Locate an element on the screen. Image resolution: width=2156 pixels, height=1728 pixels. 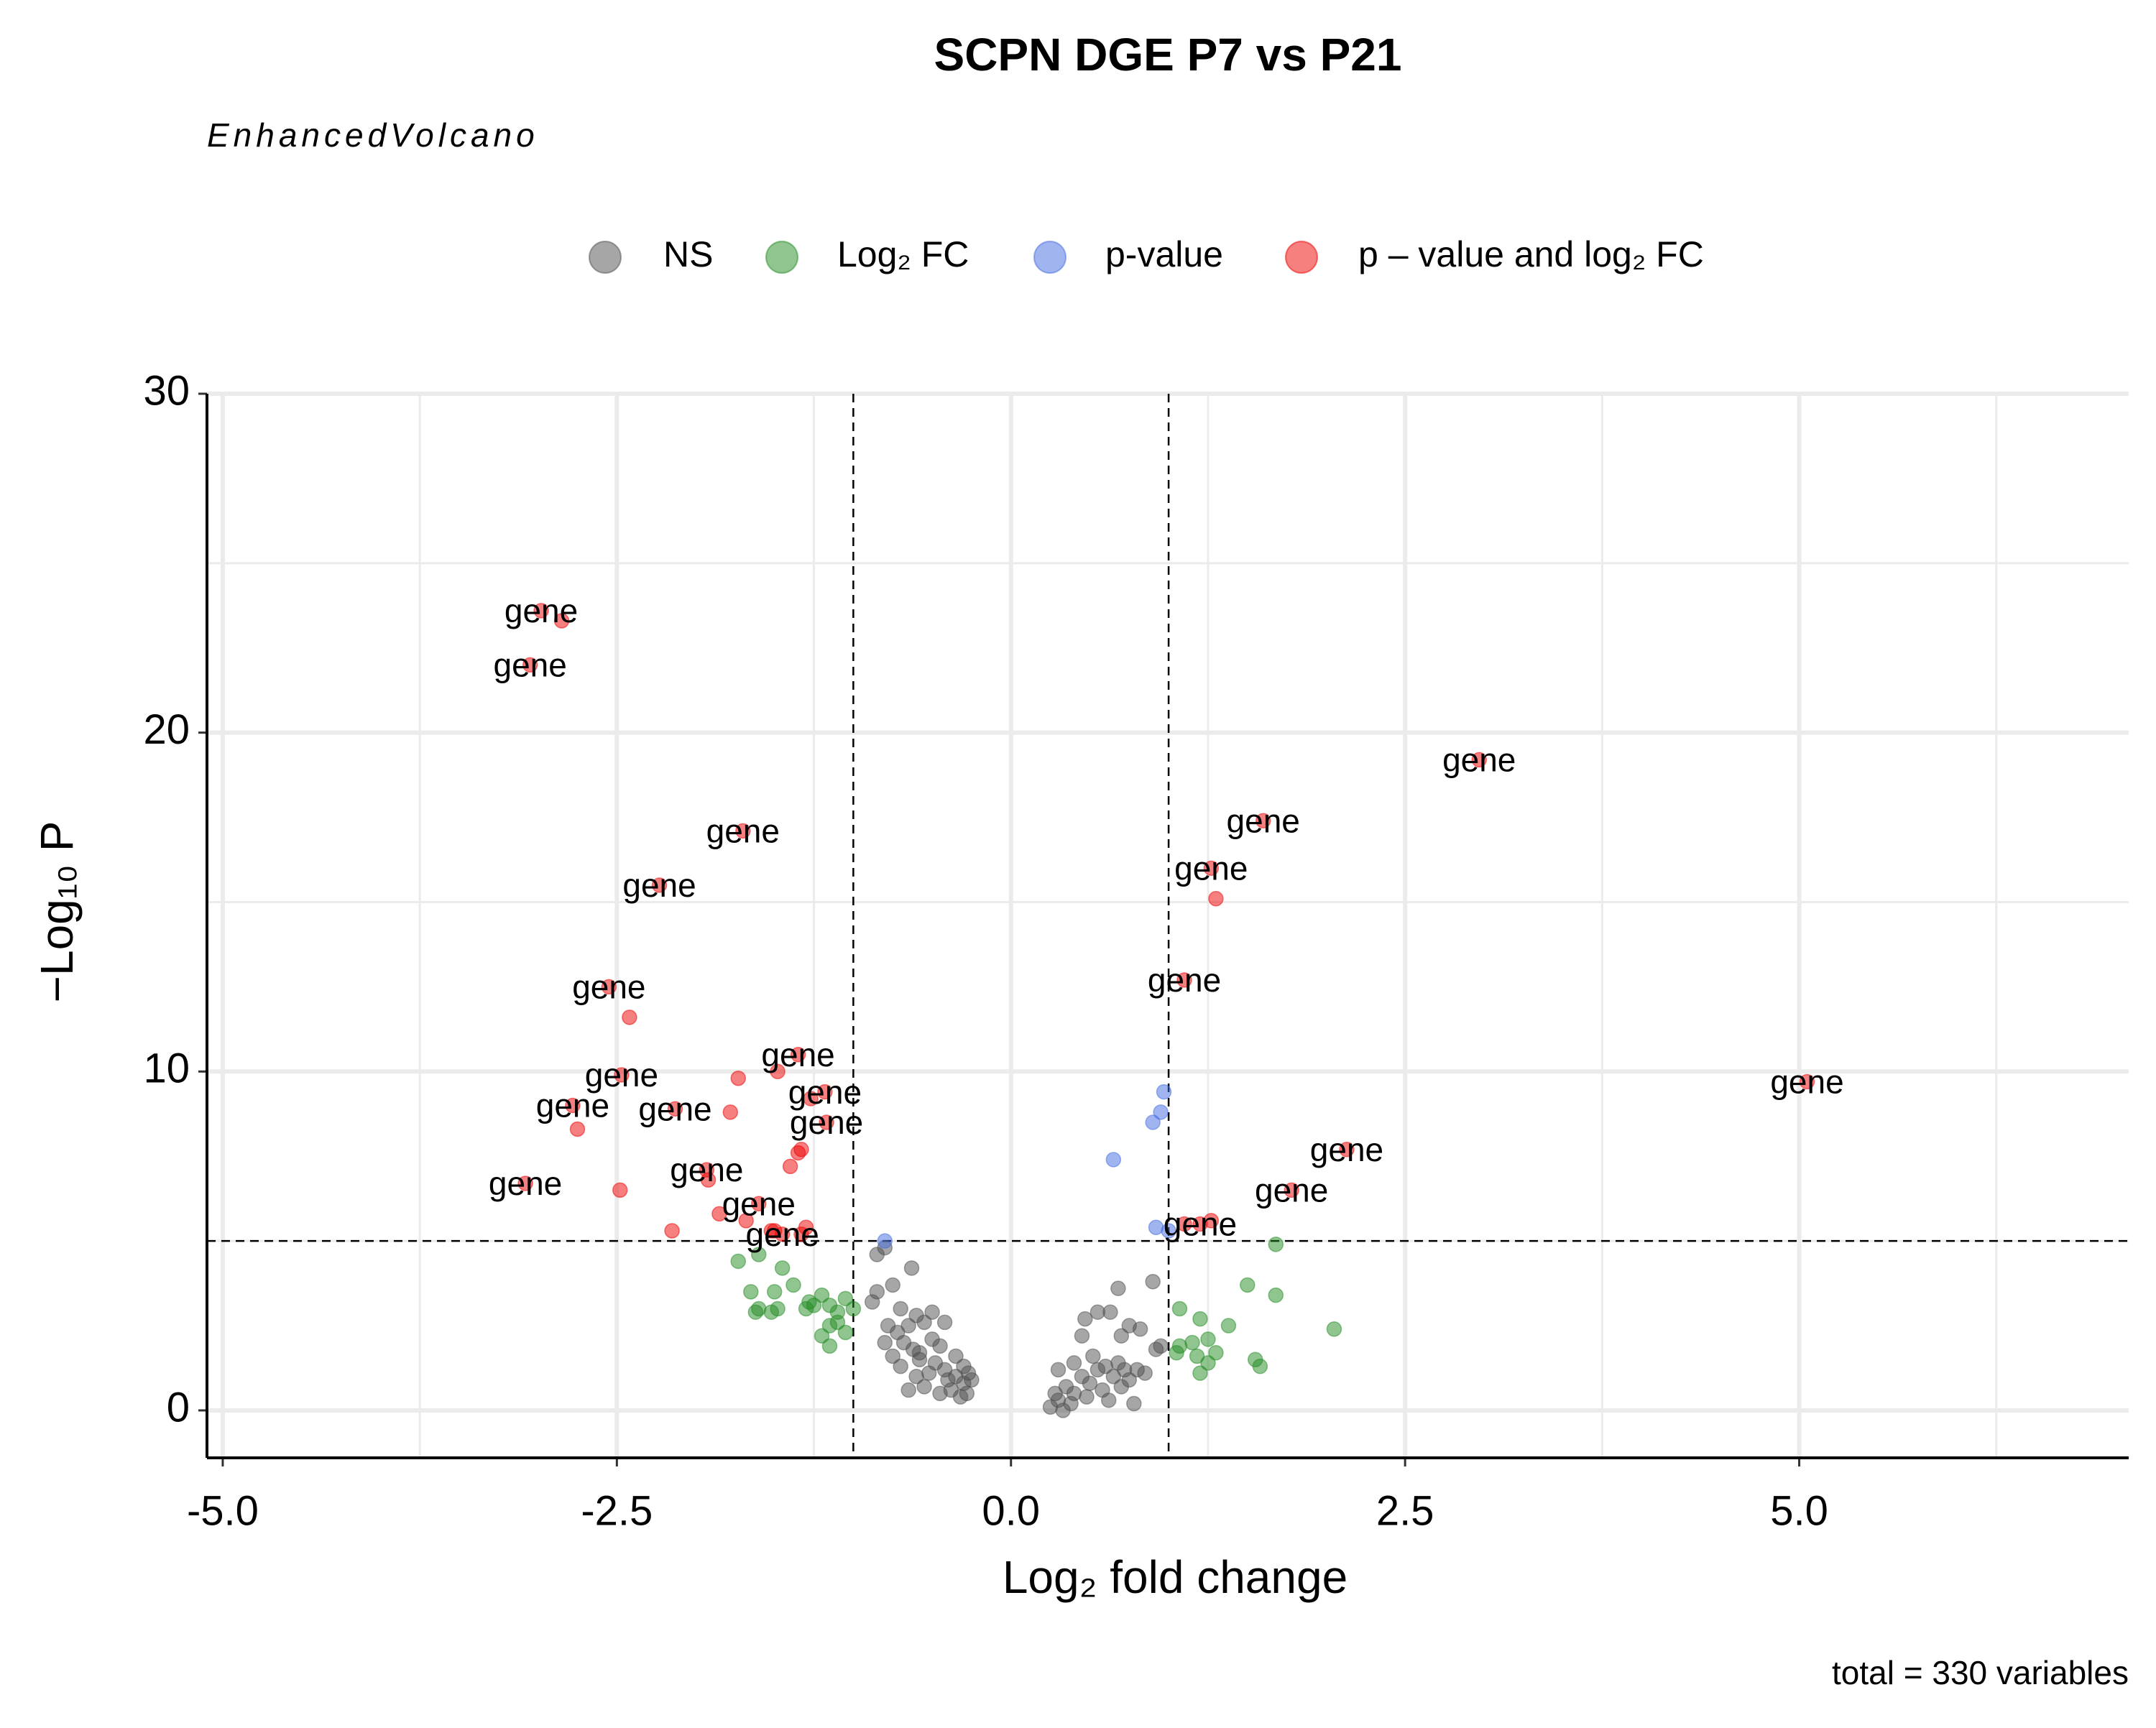
chart-title: SCPN DGE P7 vs P21 is located at coordinates (1168, 55).